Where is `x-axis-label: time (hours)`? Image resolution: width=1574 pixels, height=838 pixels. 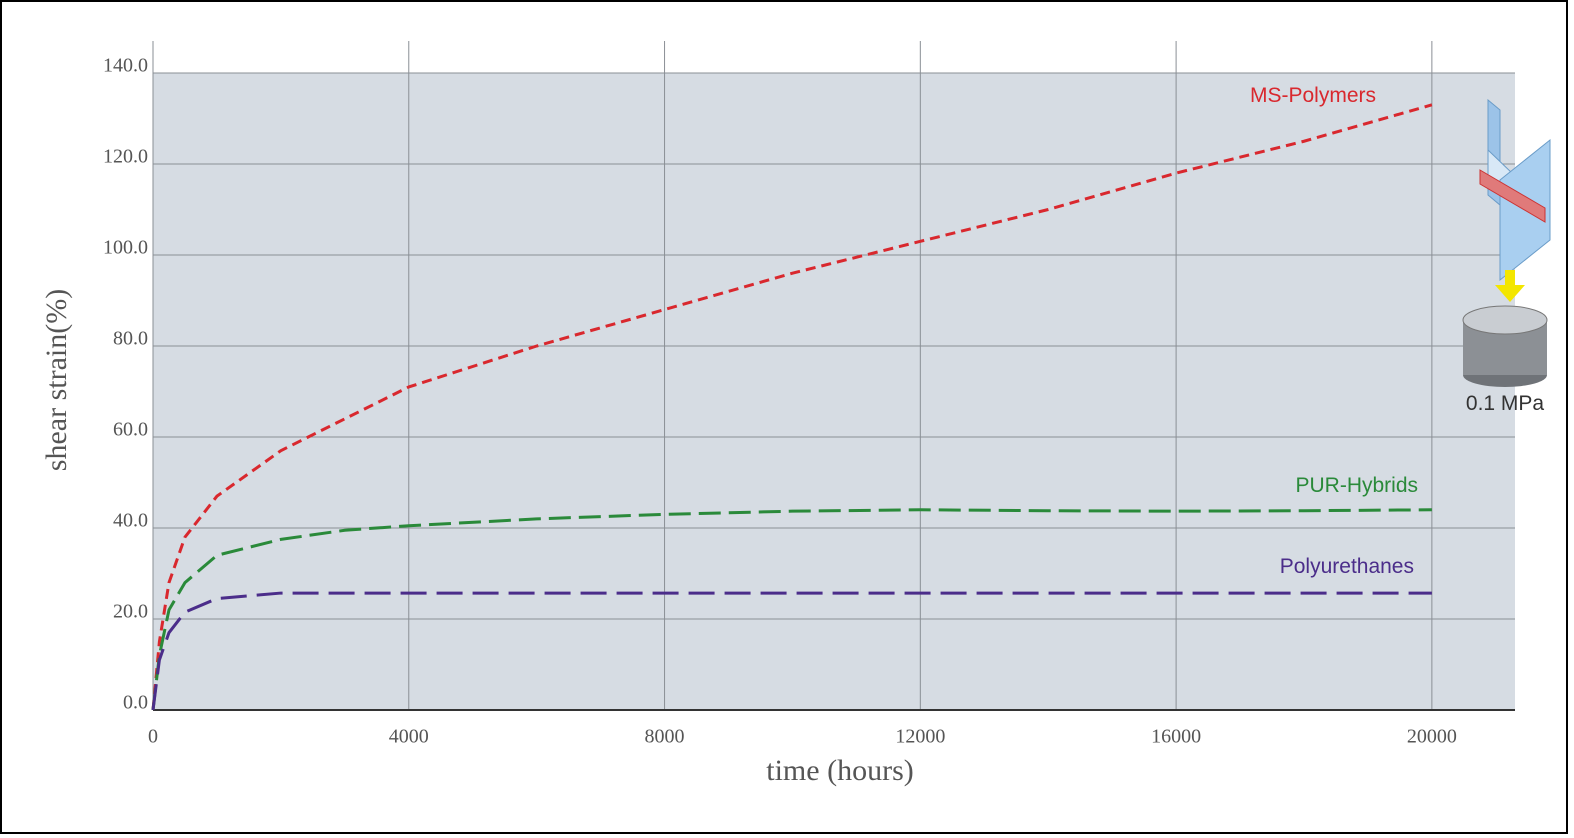 x-axis-label: time (hours) is located at coordinates (839, 770).